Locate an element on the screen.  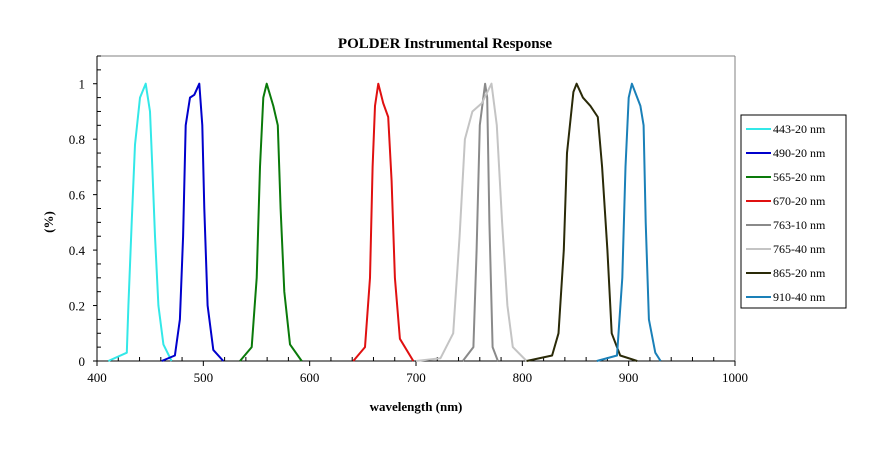
x-tick-label: 700 is located at coordinates (416, 377).